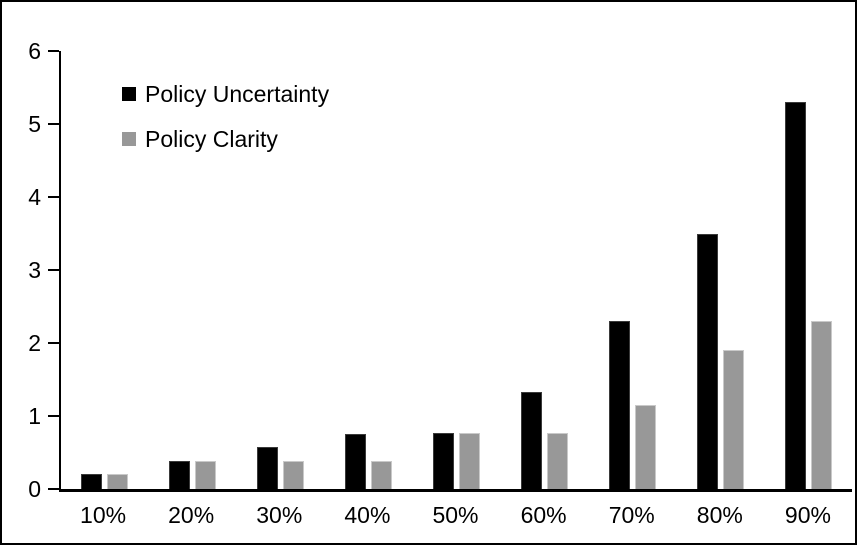 This screenshot has height=545, width=857. Describe the element at coordinates (103, 515) in the screenshot. I see `x-tick-label-10: 10%` at that location.